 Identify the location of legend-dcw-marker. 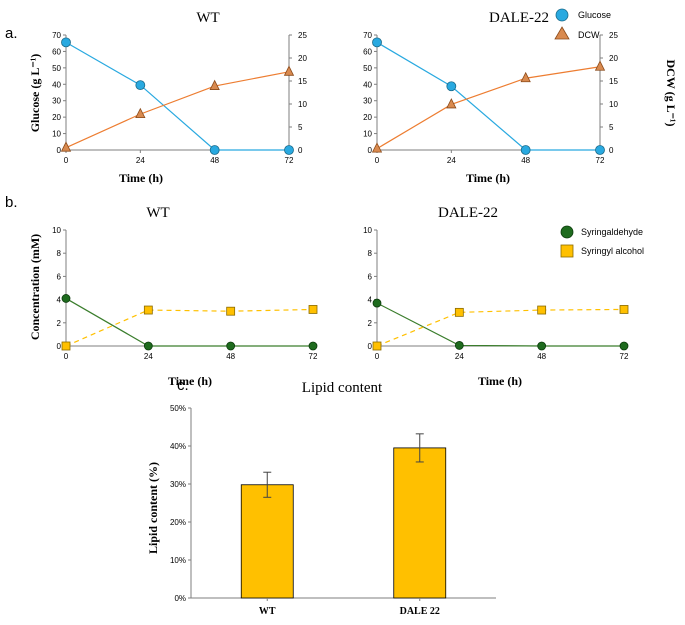
(562, 33).